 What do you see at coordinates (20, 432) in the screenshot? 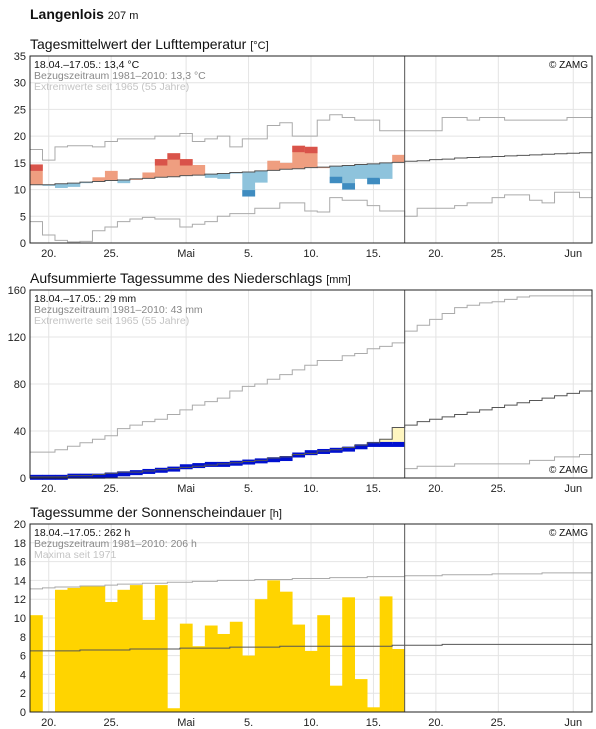
I see `y-tick-label: 40` at bounding box center [20, 432].